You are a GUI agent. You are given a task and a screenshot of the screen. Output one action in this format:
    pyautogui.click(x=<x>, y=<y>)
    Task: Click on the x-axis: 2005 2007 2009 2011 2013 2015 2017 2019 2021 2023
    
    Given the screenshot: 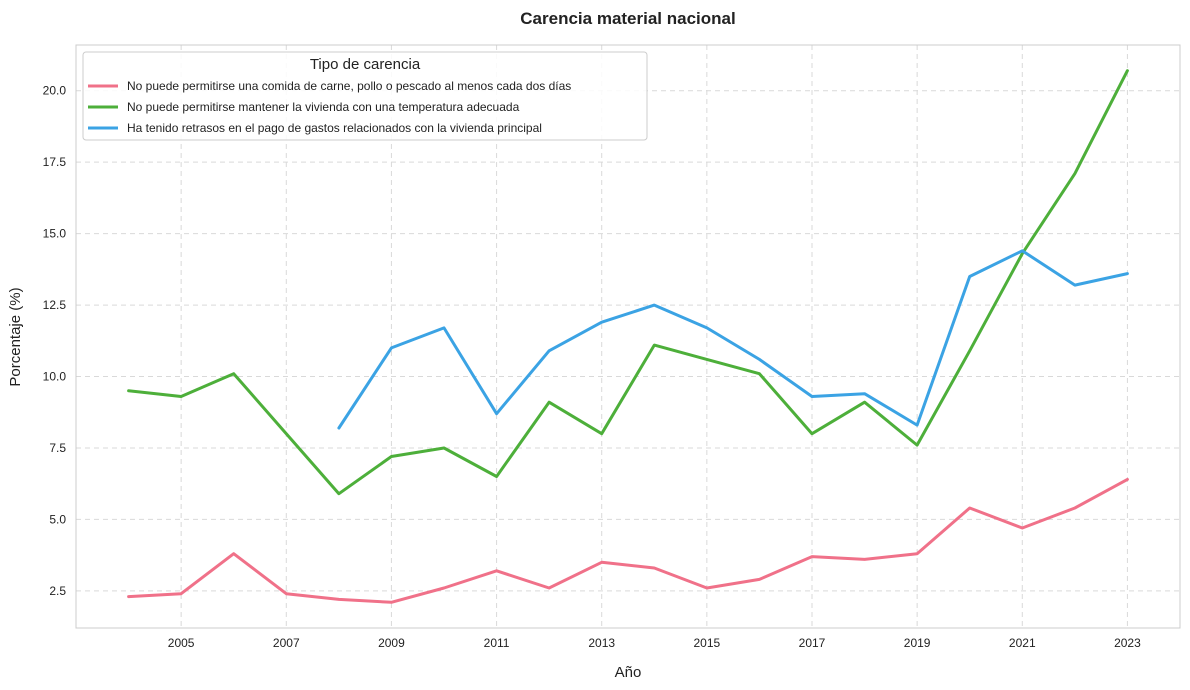 What is the action you would take?
    pyautogui.click(x=654, y=643)
    